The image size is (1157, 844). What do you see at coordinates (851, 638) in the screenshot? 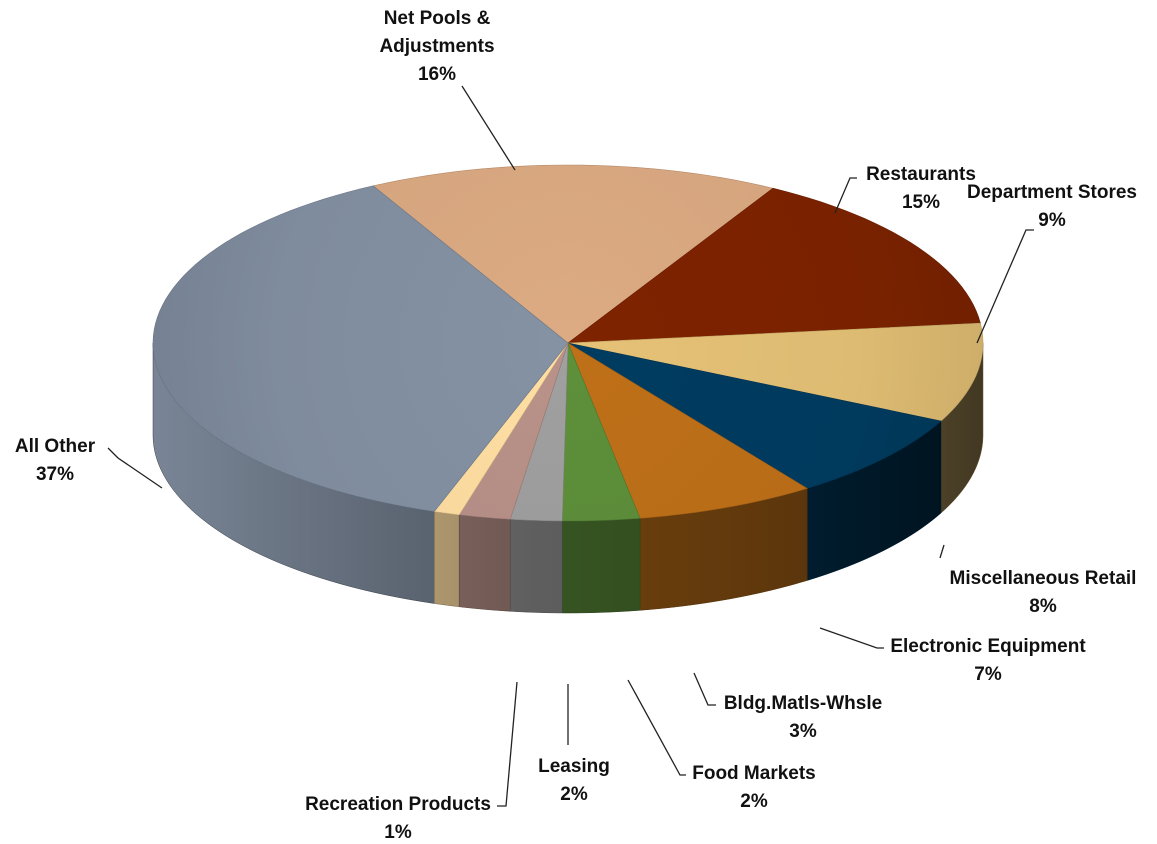
I see `leader-line-electronic-equipment` at bounding box center [851, 638].